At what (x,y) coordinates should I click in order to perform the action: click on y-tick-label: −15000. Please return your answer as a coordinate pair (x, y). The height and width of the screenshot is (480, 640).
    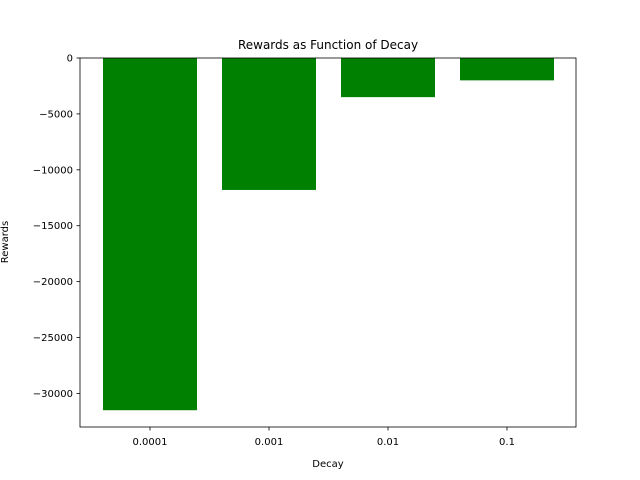
    Looking at the image, I should click on (53, 226).